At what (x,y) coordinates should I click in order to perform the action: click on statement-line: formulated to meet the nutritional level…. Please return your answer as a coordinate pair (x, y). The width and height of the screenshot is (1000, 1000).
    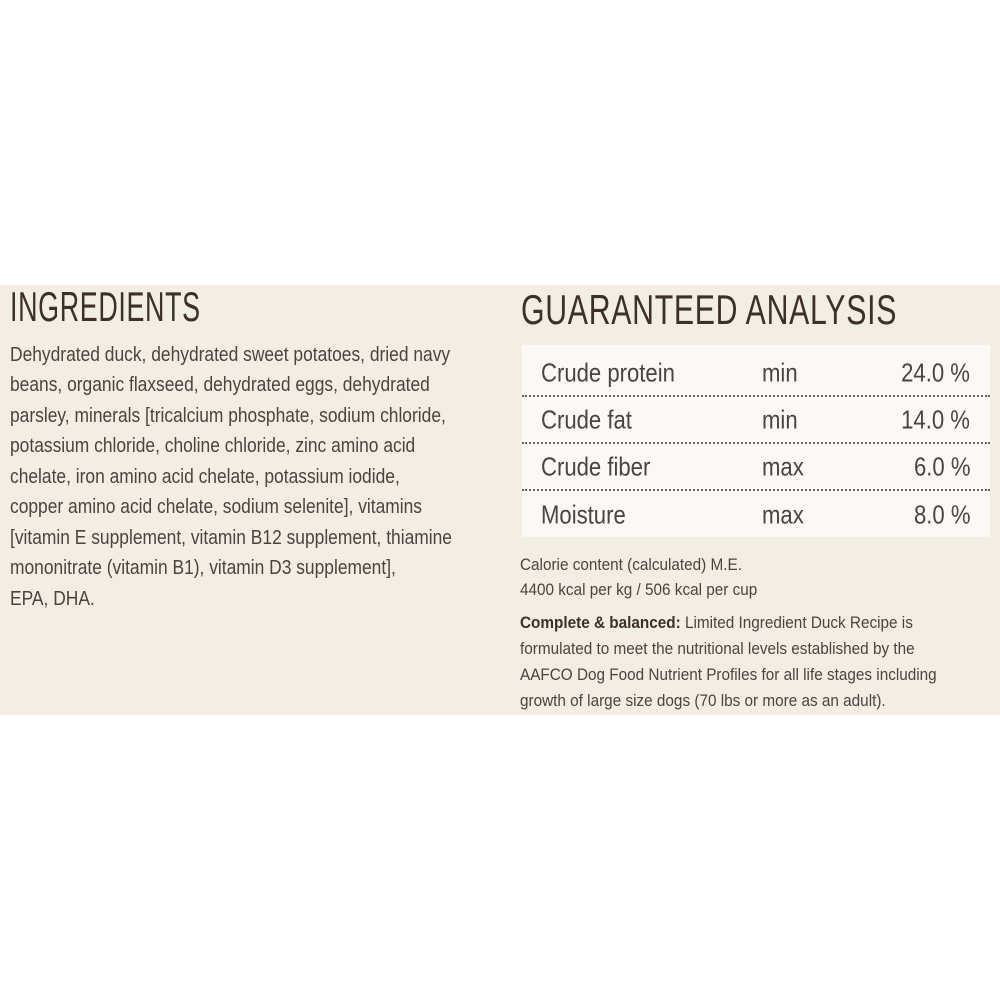
    Looking at the image, I should click on (717, 648).